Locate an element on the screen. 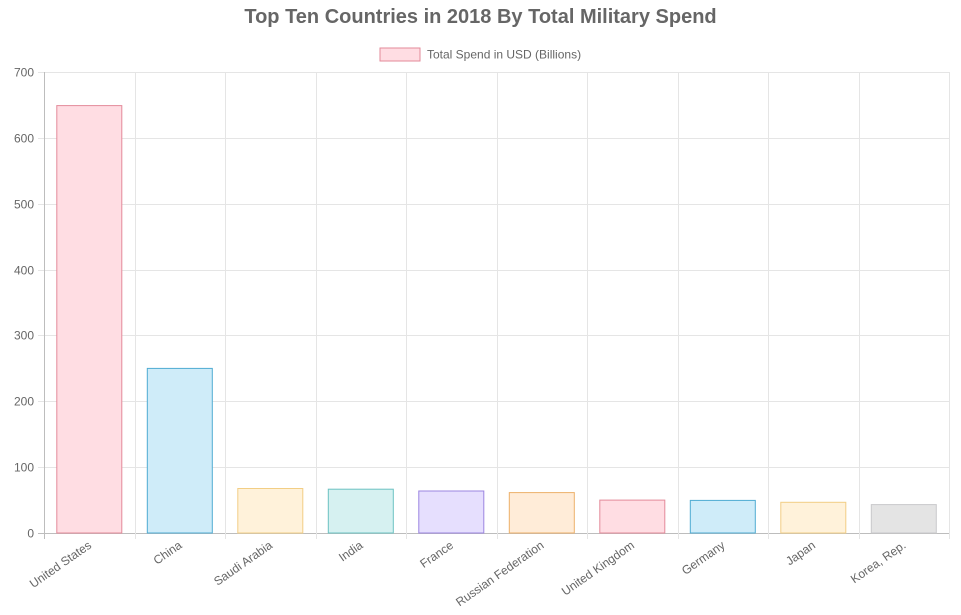 This screenshot has height=615, width=961. legend: Total Spend in USD (Billions) is located at coordinates (480, 54).